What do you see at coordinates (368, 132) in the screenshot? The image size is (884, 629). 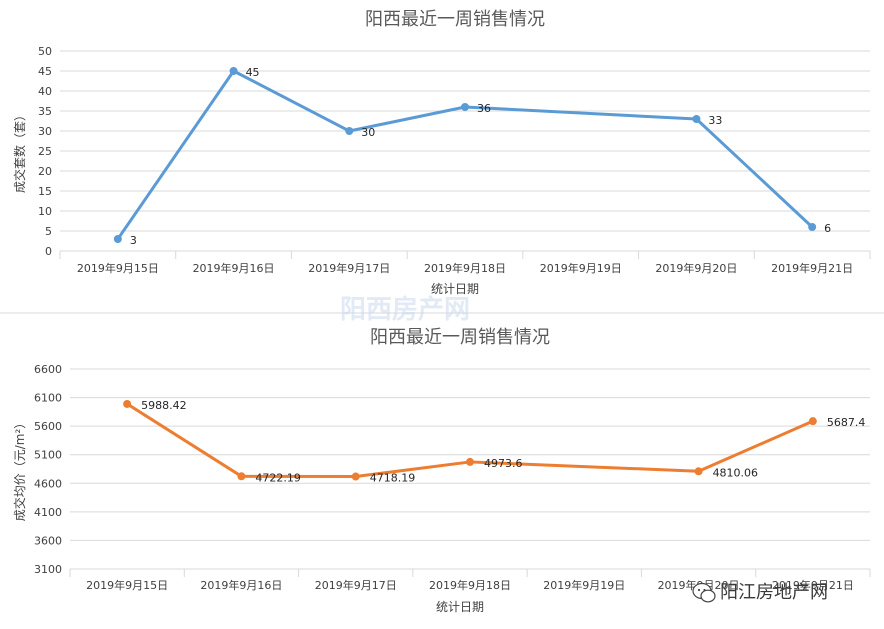 I see `data-label: 30` at bounding box center [368, 132].